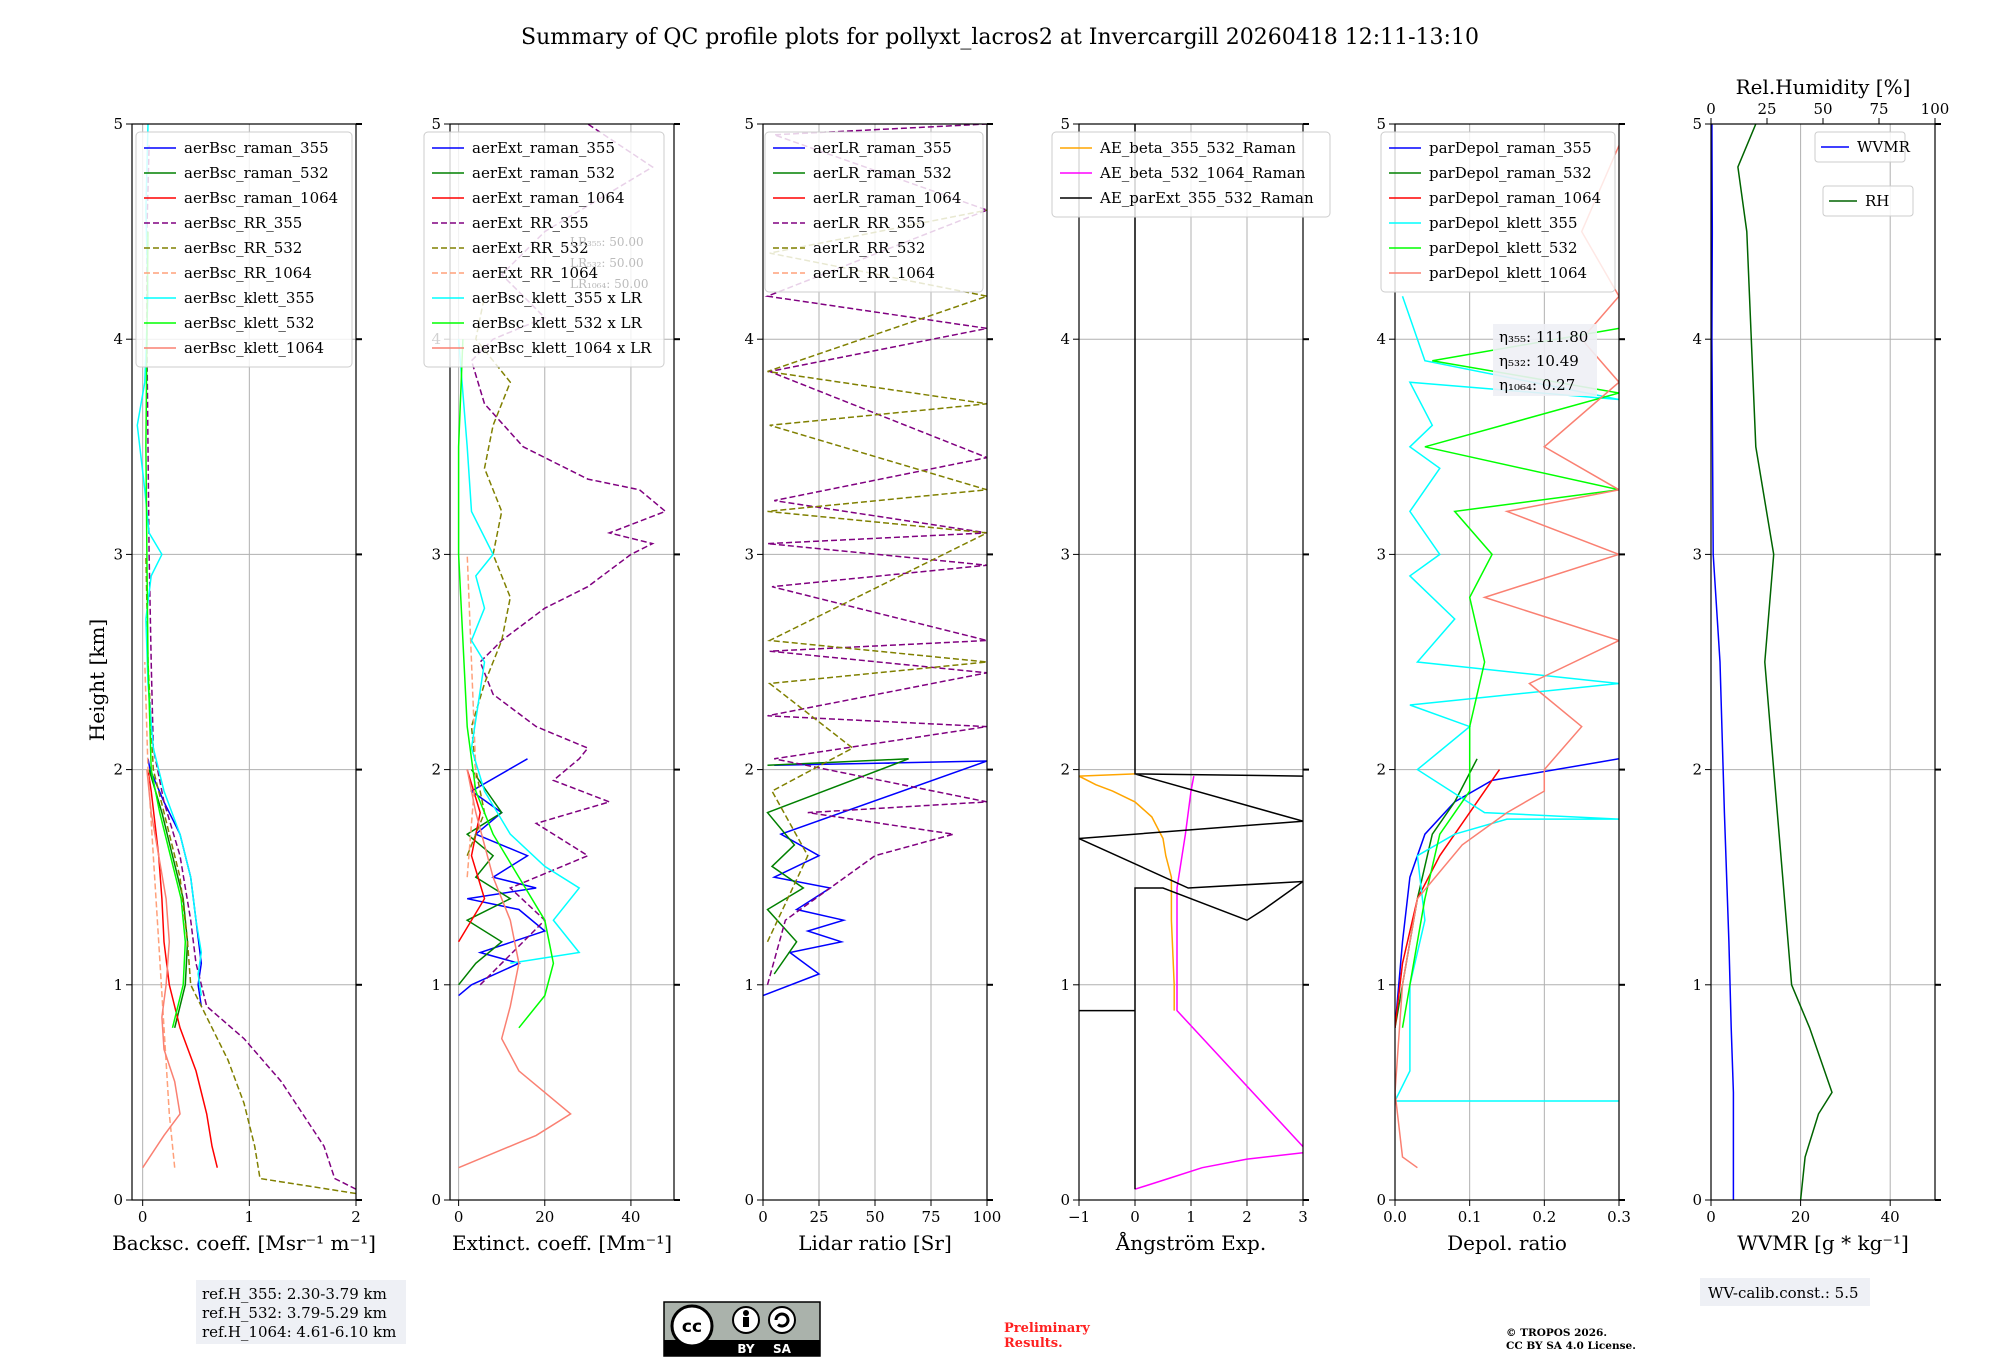 This screenshot has width=2000, height=1360. Describe the element at coordinates (143, 1217) in the screenshot. I see `x-tick-label-bsc-0: 0` at that location.